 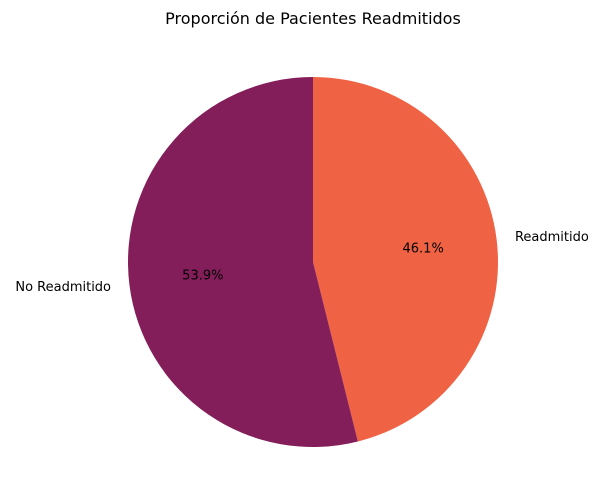 What do you see at coordinates (423, 248) in the screenshot?
I see `slice-pct-label-readmitido: 46.1%` at bounding box center [423, 248].